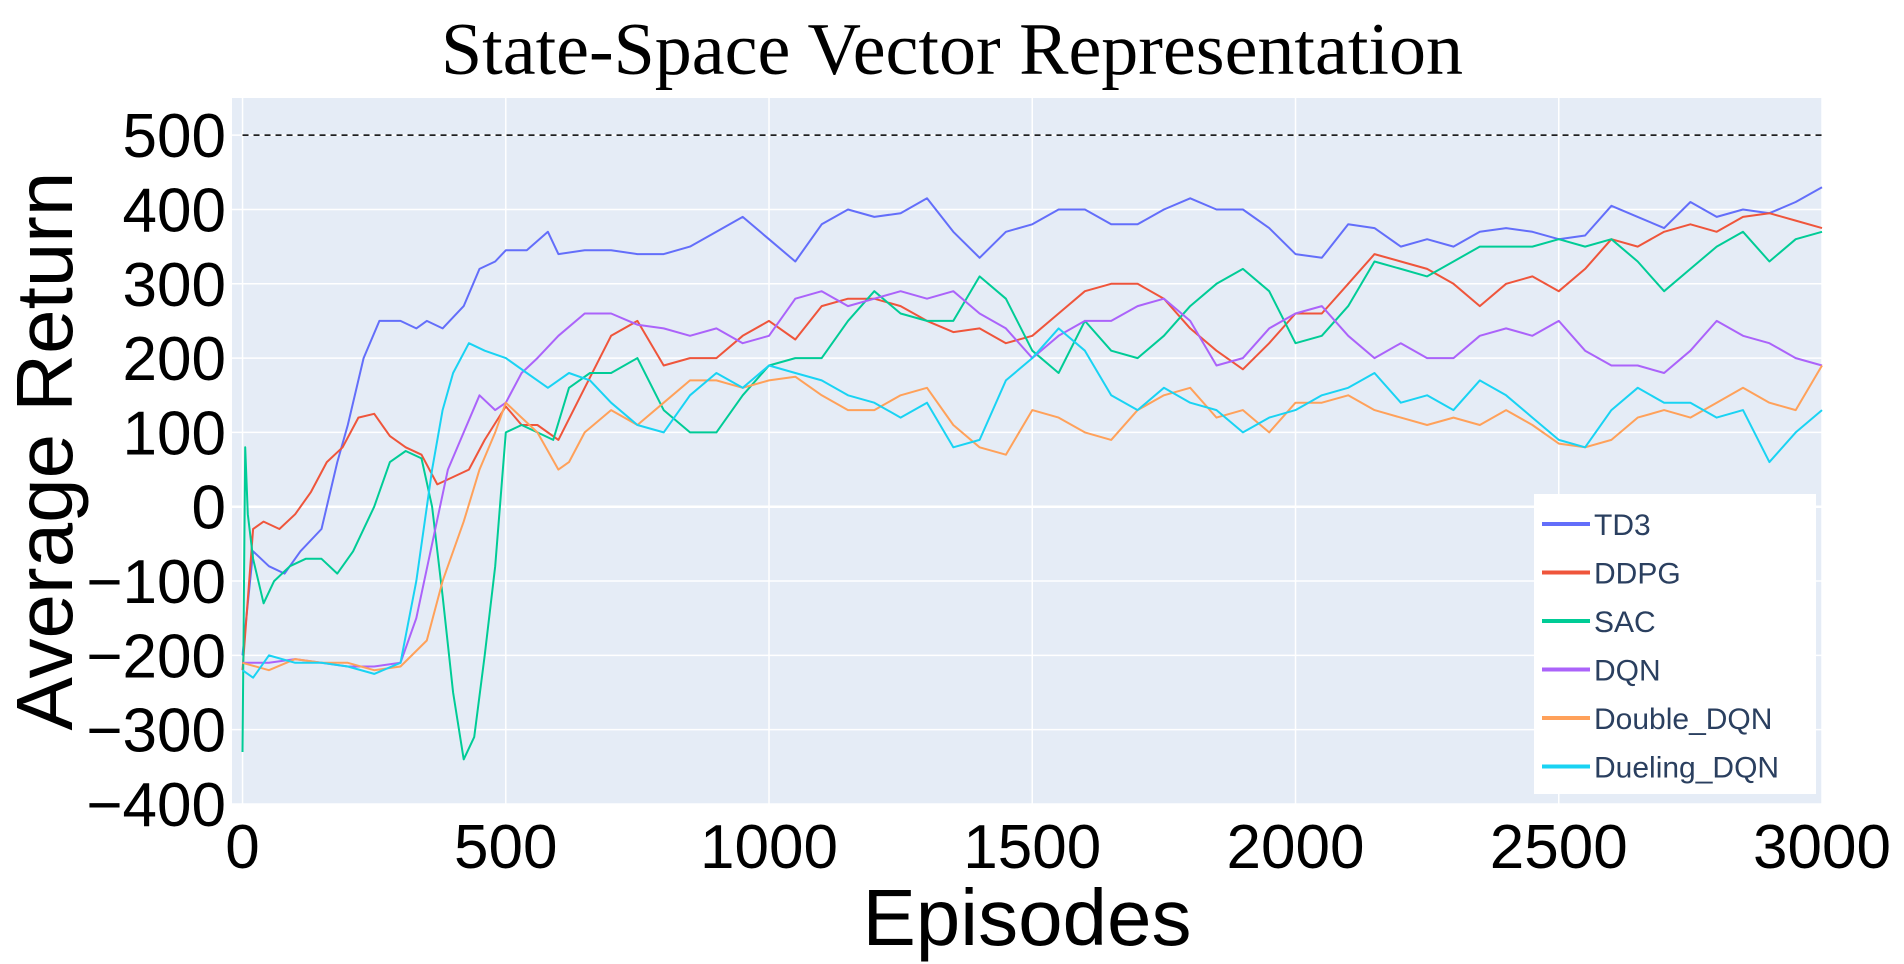 This screenshot has height=964, width=1904. What do you see at coordinates (156, 582) in the screenshot?
I see `y-tick-label: −100` at bounding box center [156, 582].